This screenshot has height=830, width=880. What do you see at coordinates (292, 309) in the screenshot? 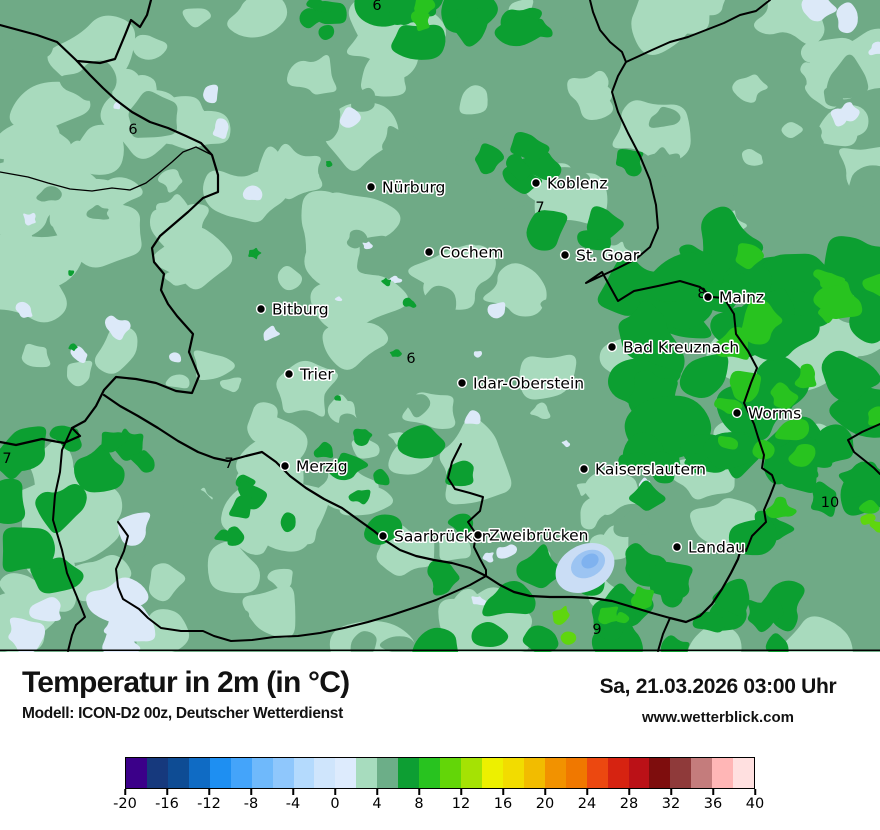
I see `city-marker: Bitburg` at bounding box center [292, 309].